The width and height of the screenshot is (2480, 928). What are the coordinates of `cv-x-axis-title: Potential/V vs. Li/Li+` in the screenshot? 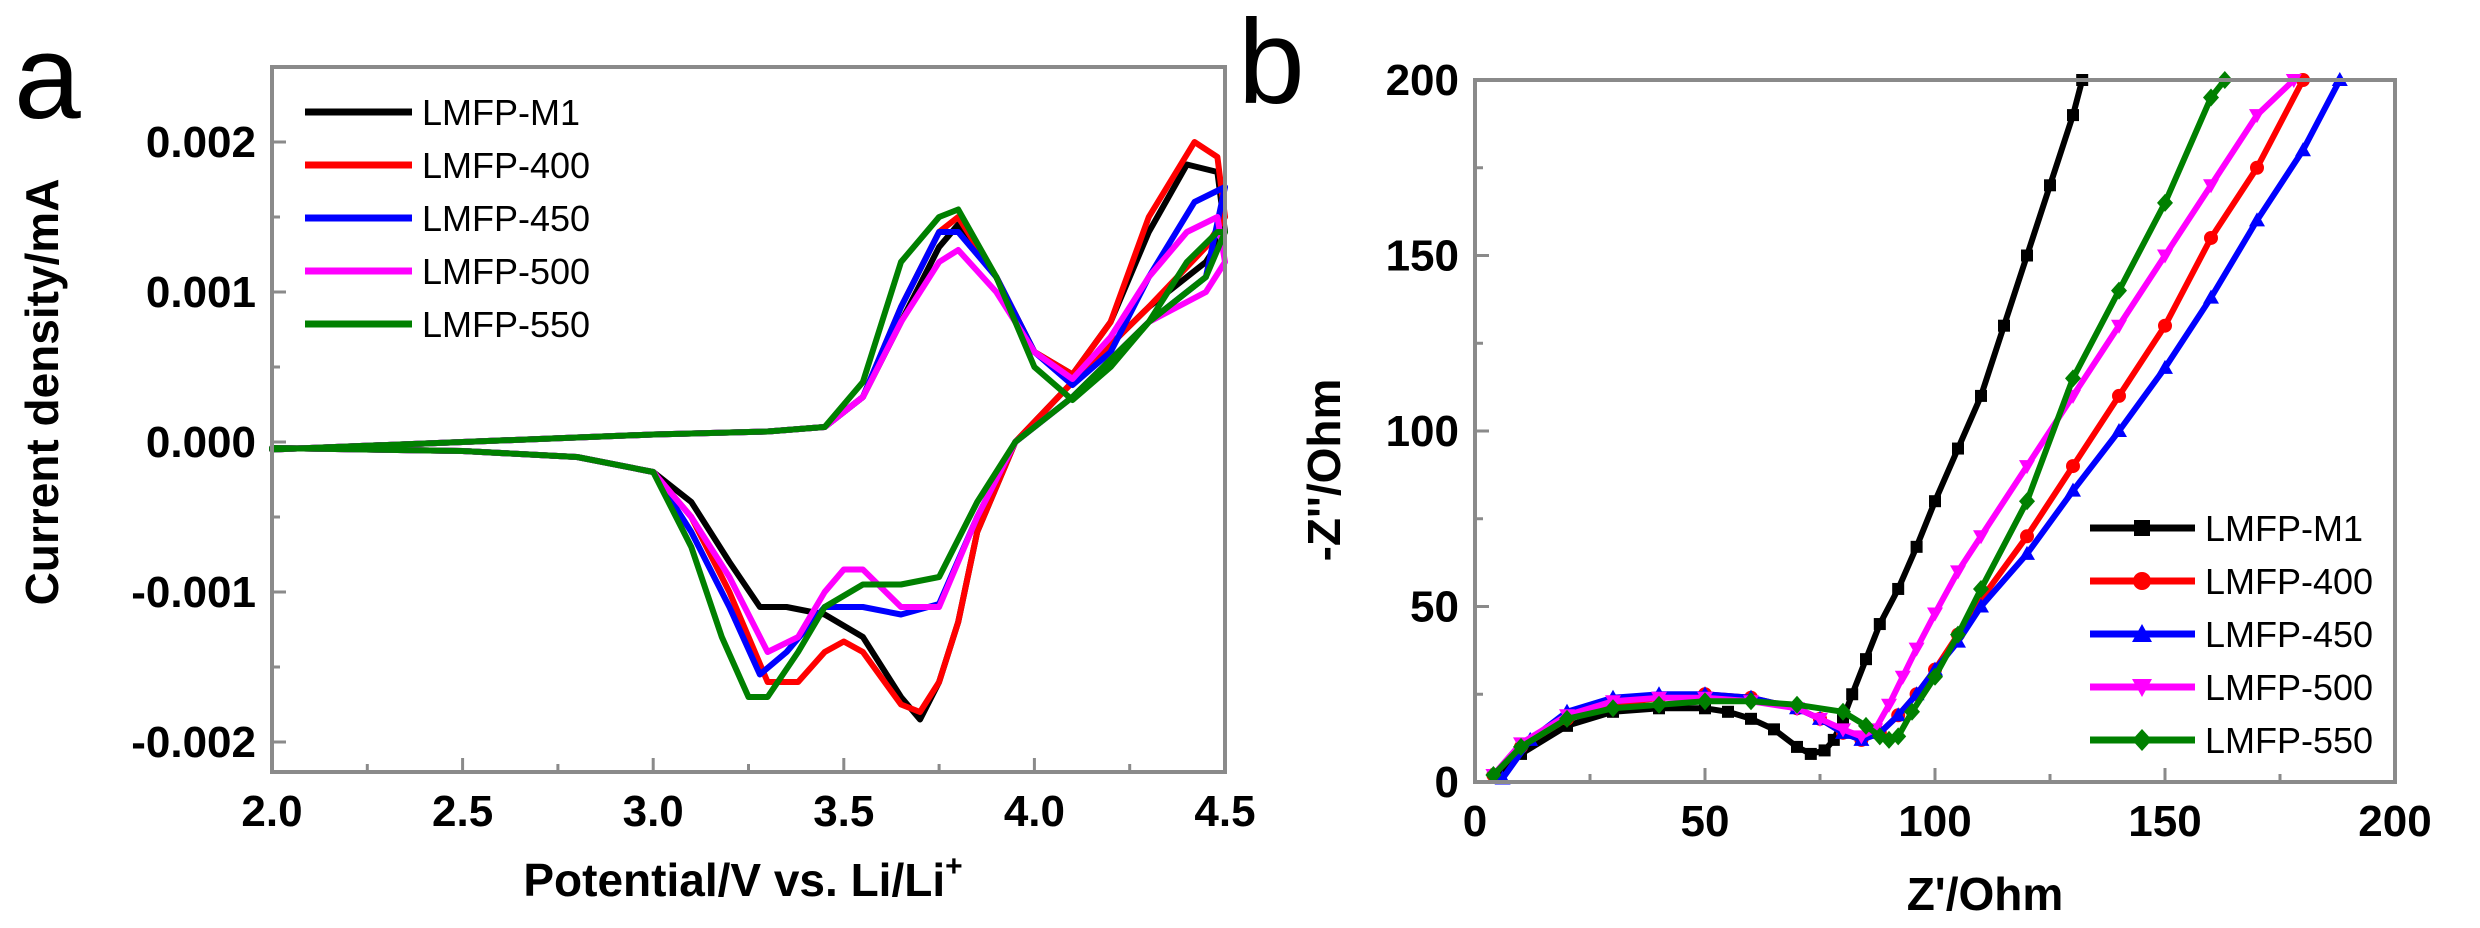 It's located at (742, 878).